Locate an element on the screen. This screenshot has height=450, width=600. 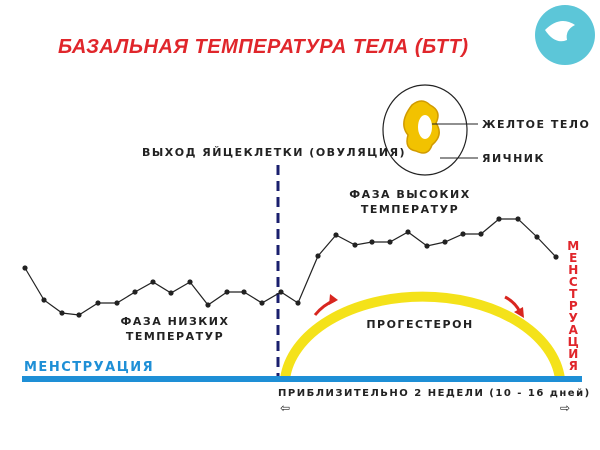
arrow-icon: ⇦ is located at coordinates (286, 408).